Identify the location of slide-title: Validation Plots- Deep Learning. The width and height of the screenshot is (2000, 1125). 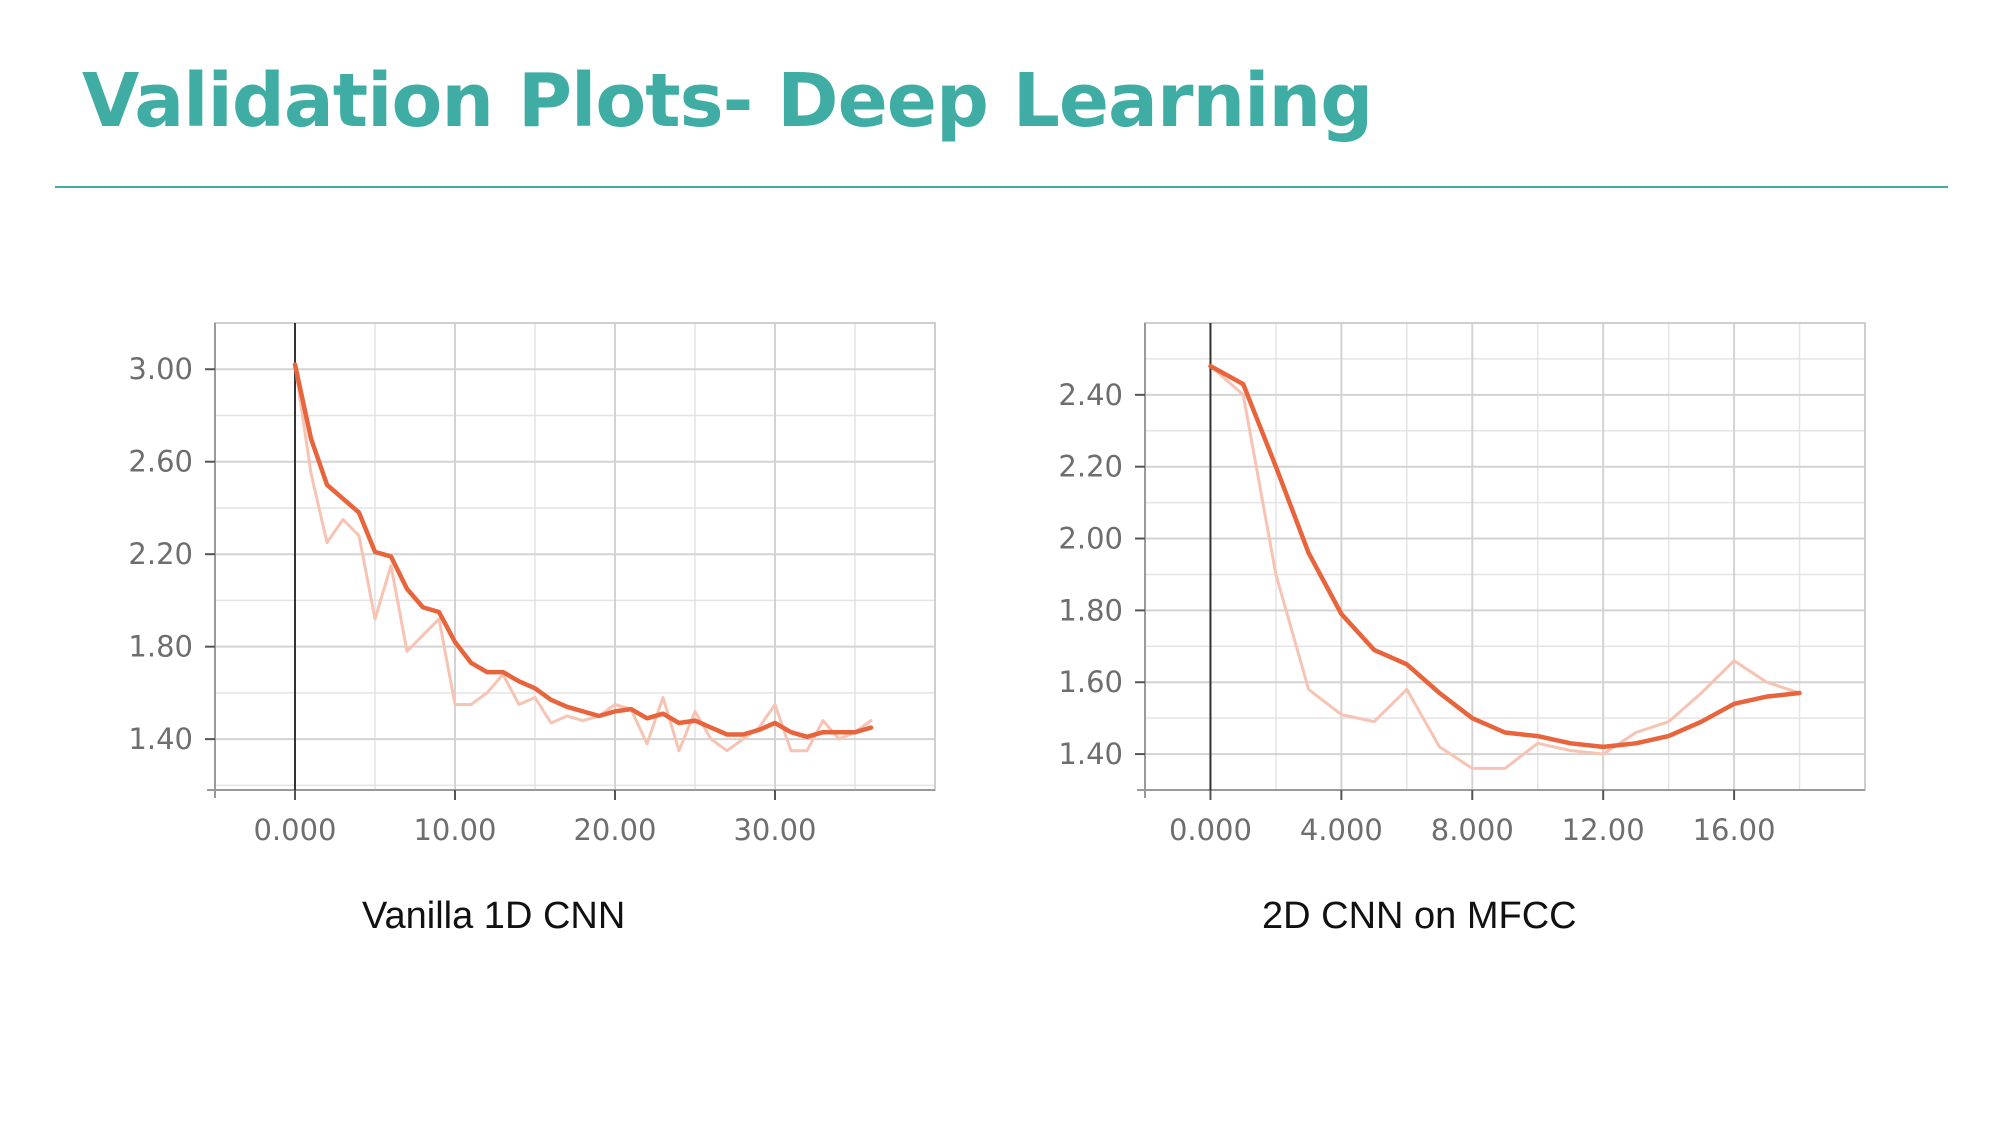
(727, 101).